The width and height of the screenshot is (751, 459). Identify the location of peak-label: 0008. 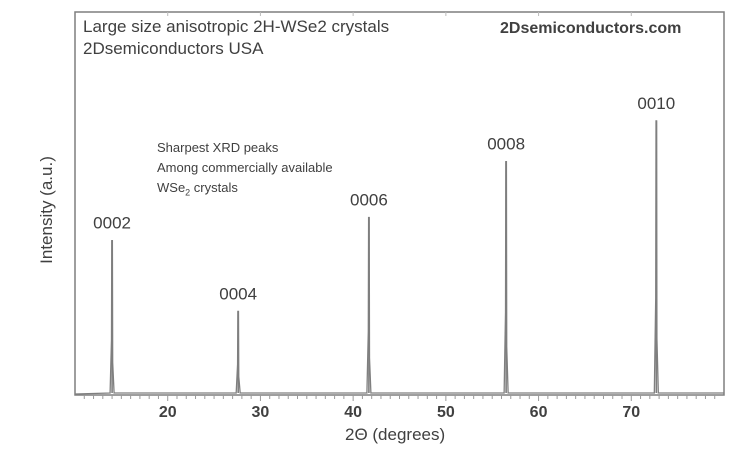
(506, 144).